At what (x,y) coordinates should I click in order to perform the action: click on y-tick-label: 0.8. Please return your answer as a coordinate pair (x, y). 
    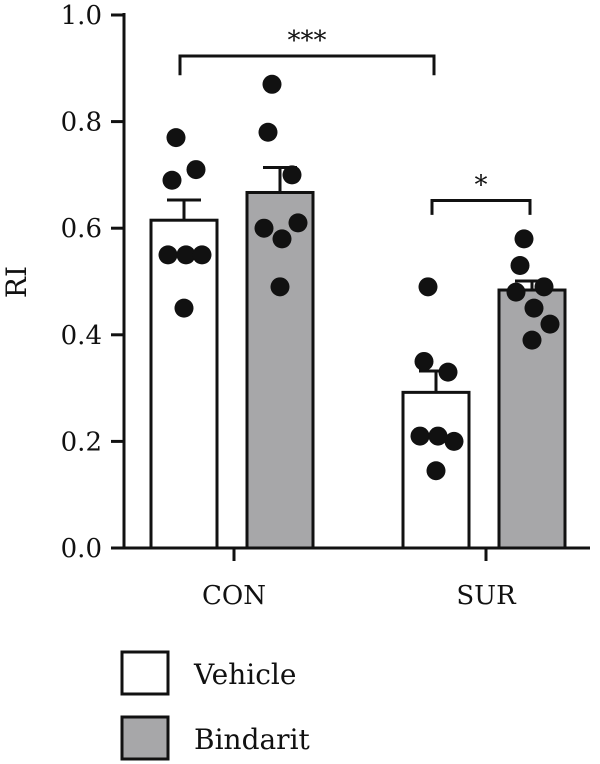
    Looking at the image, I should click on (81, 123).